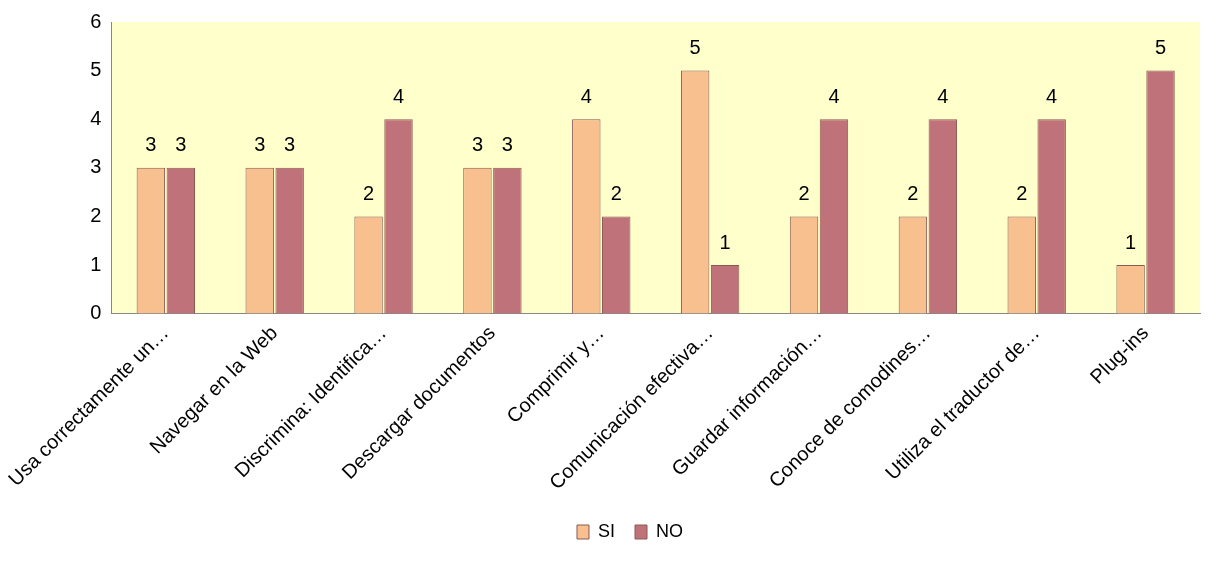 The image size is (1208, 561). What do you see at coordinates (607, 530) in the screenshot?
I see `legend-label: SI` at bounding box center [607, 530].